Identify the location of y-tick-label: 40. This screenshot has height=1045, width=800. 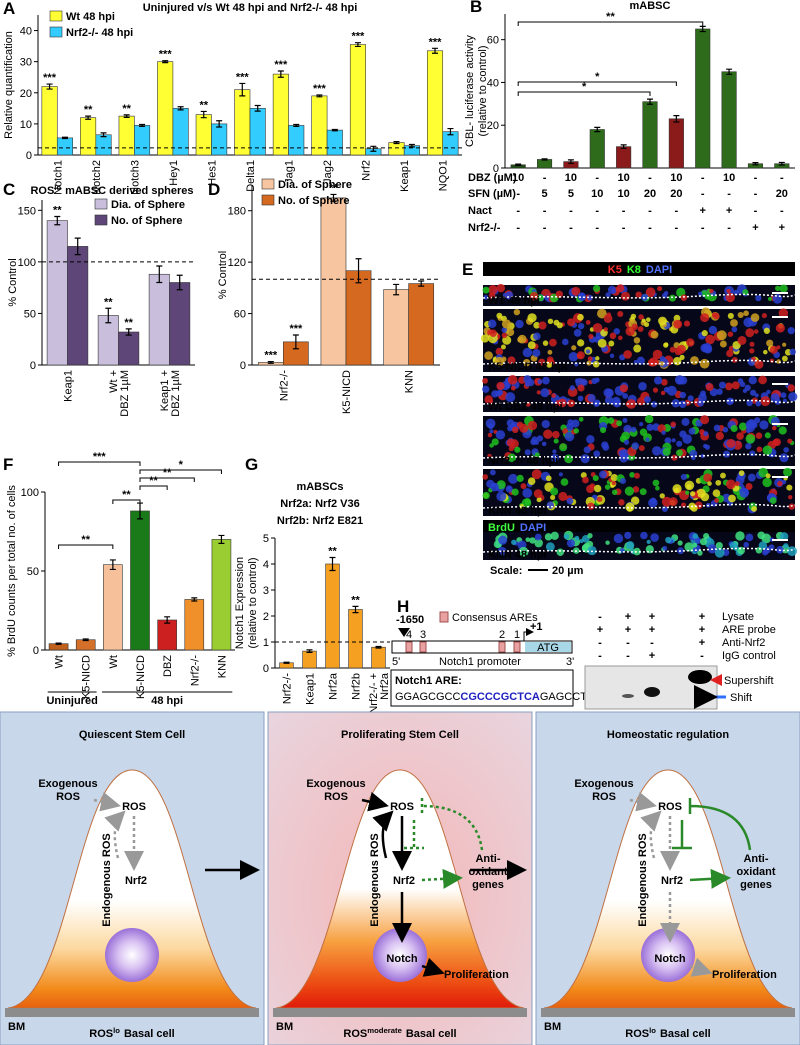
(26, 32).